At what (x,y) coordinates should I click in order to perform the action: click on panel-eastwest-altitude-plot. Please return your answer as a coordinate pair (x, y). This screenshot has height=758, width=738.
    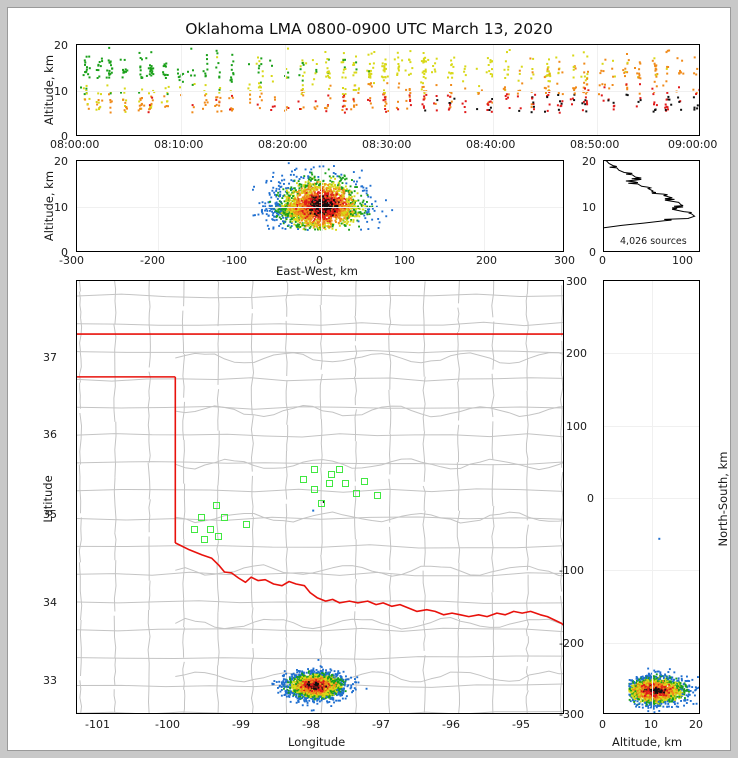
    Looking at the image, I should click on (320, 206).